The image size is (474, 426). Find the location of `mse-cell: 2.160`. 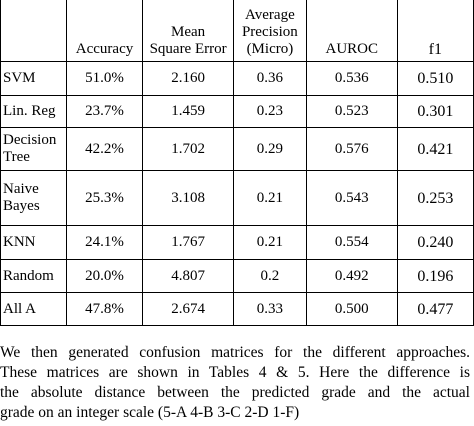

mse-cell: 2.160 is located at coordinates (188, 78).